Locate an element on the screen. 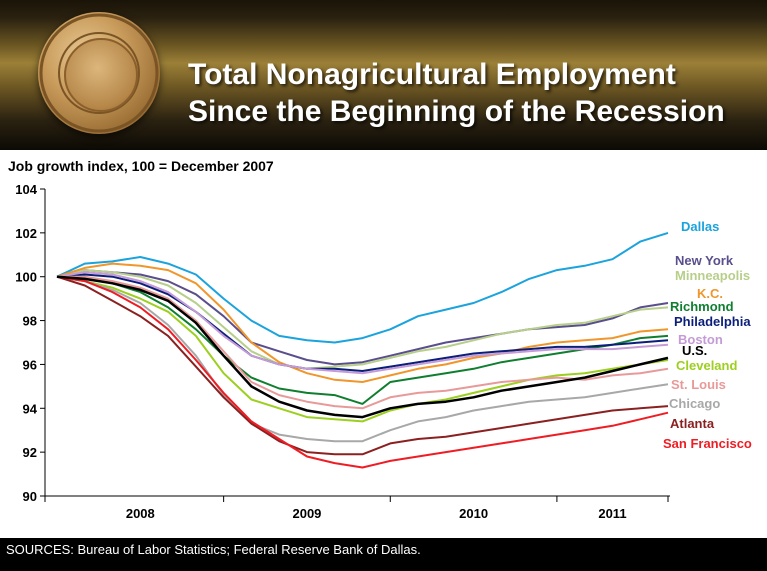 This screenshot has height=571, width=767. series-line-minneapolis is located at coordinates (362, 319).